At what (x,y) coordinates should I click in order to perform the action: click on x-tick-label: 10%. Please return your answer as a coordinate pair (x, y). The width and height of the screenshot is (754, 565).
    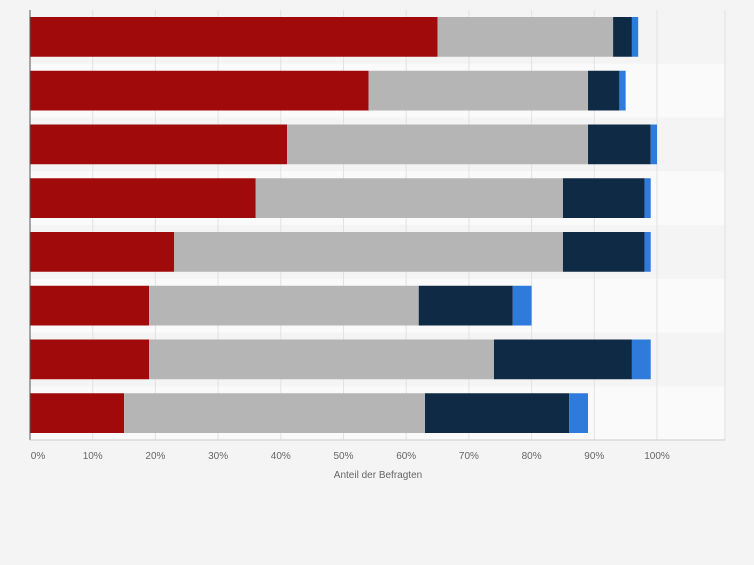
    Looking at the image, I should click on (93, 456).